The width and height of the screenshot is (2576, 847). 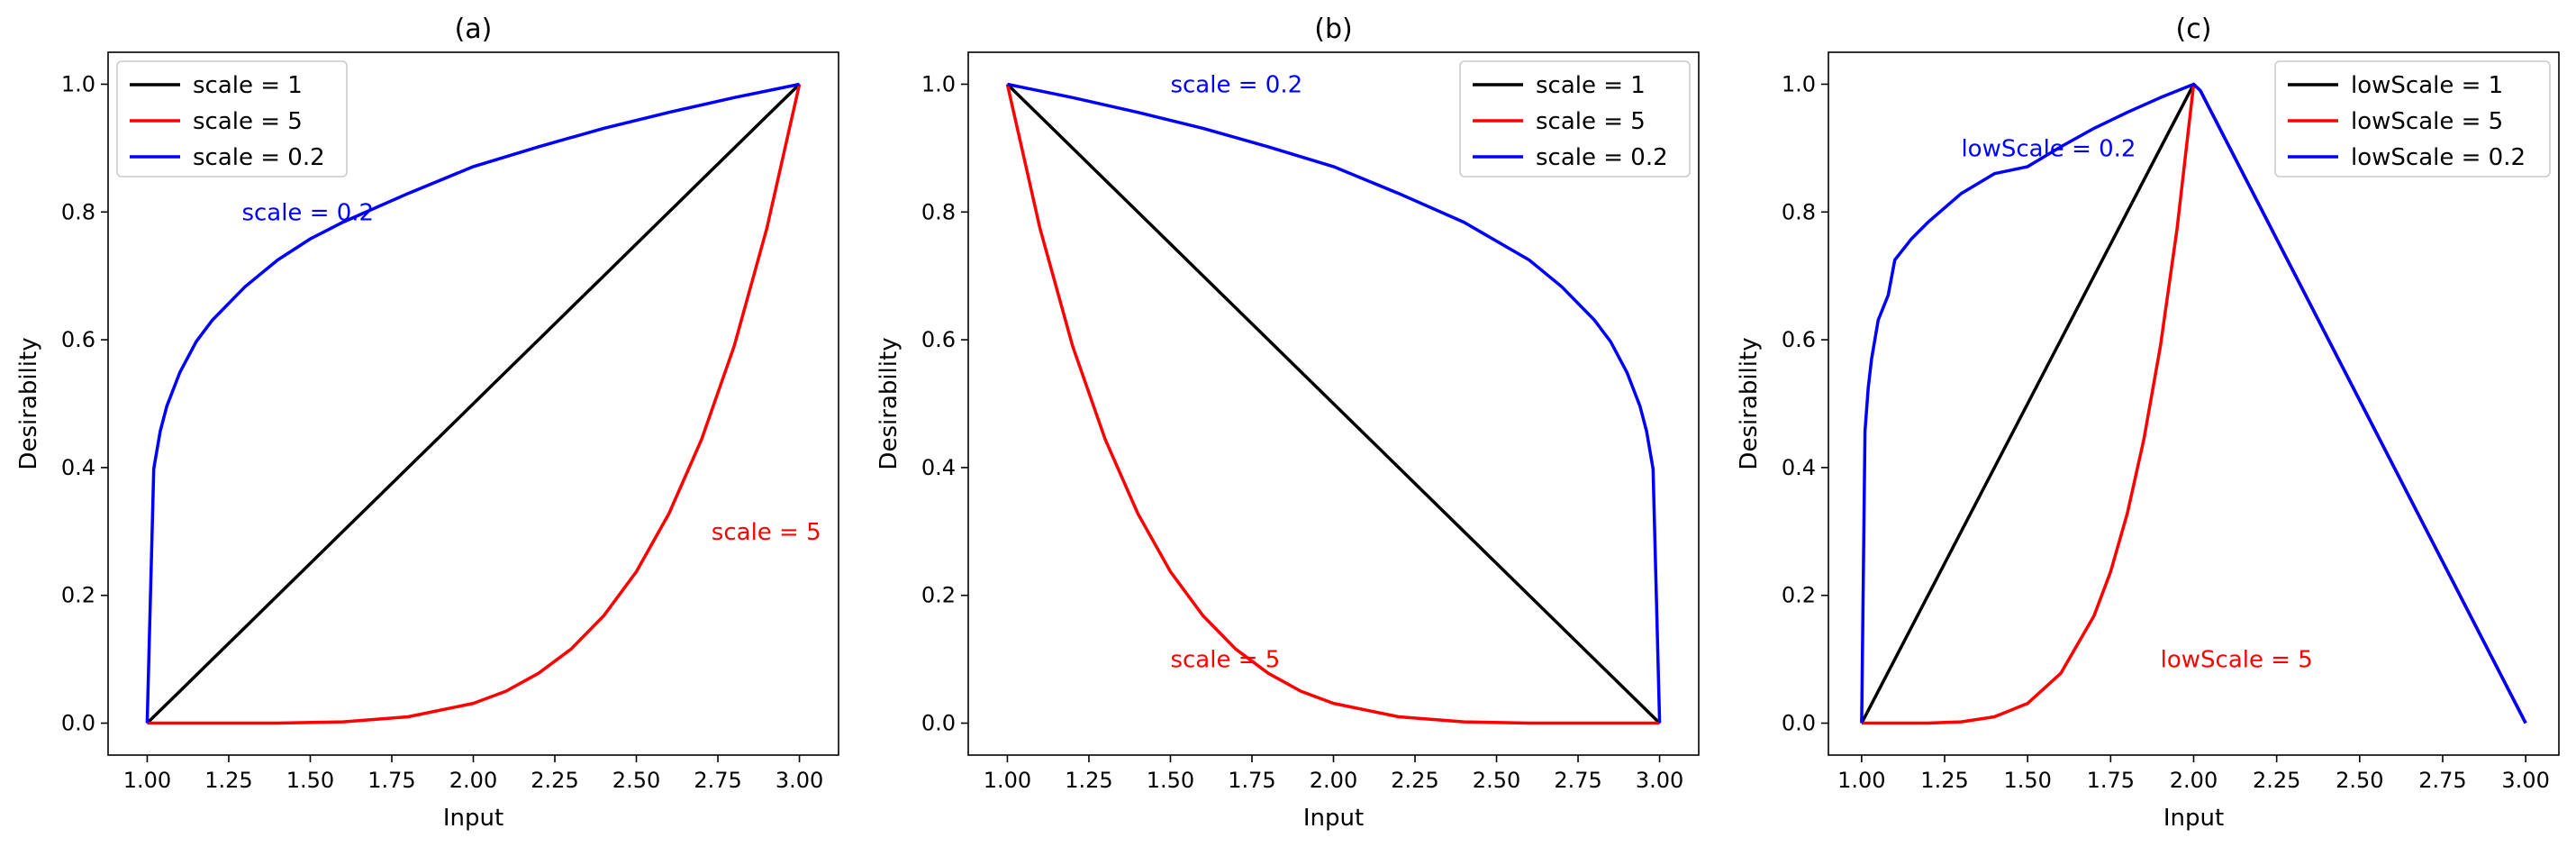 I want to click on chart-title: (b), so click(x=1333, y=29).